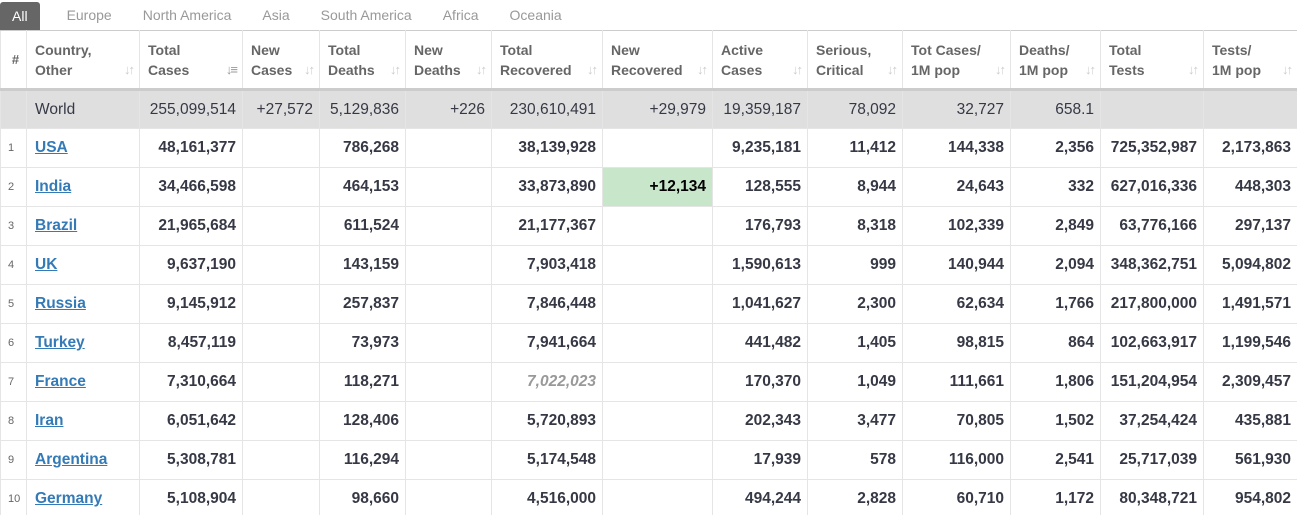 Image resolution: width=1297 pixels, height=515 pixels. I want to click on tab-africa: Africa, so click(460, 15).